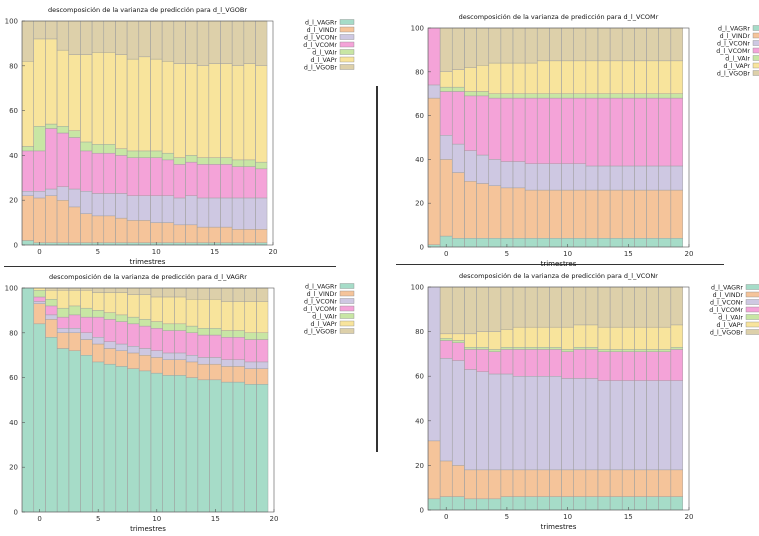  What do you see at coordinates (13, 468) in the screenshot?
I see `y-tick-label: 20` at bounding box center [13, 468].